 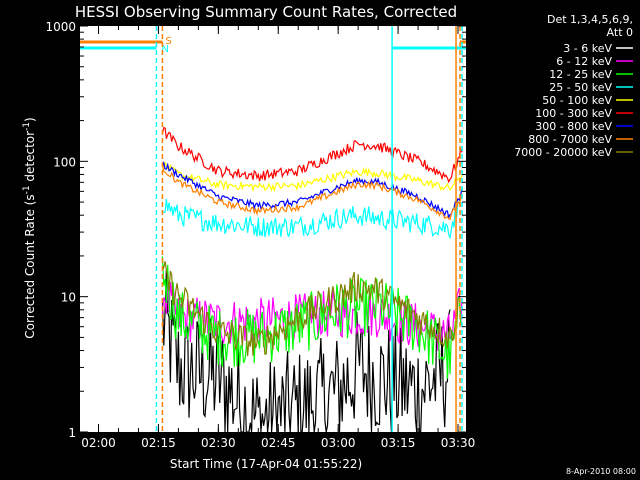 What do you see at coordinates (273, 45) in the screenshot?
I see `flag-layer: SN` at bounding box center [273, 45].